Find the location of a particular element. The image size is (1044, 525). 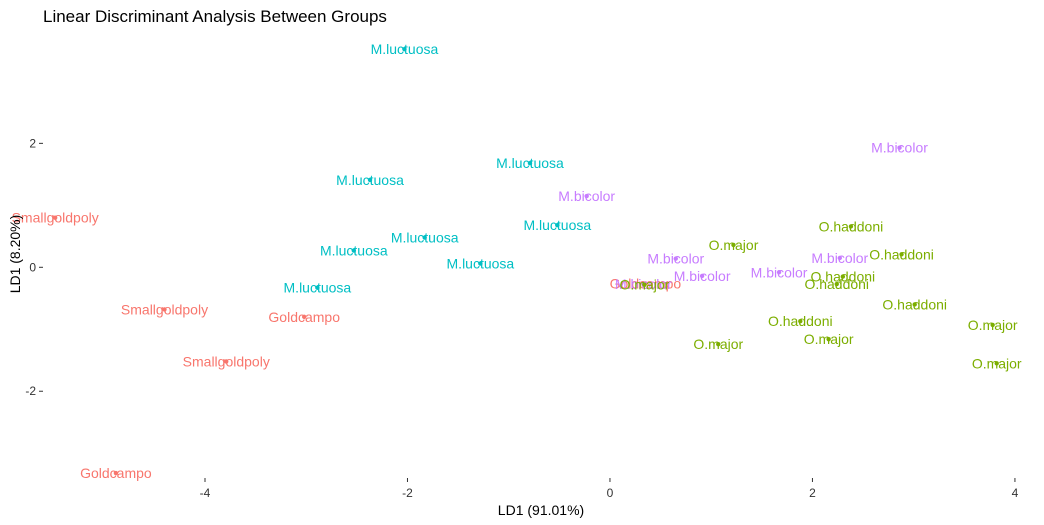

y-tick-label: -2 is located at coordinates (30, 391).